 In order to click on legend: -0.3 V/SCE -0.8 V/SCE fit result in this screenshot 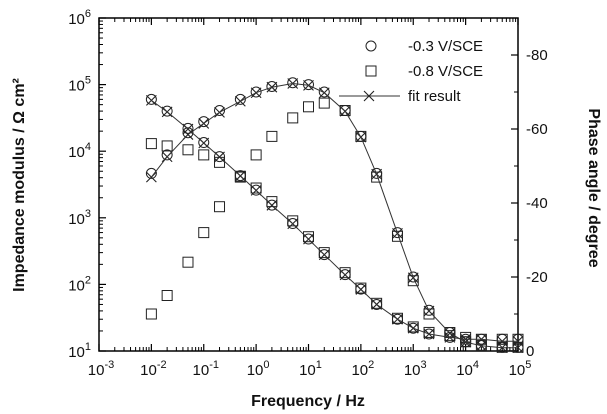, I will do `click(411, 71)`.